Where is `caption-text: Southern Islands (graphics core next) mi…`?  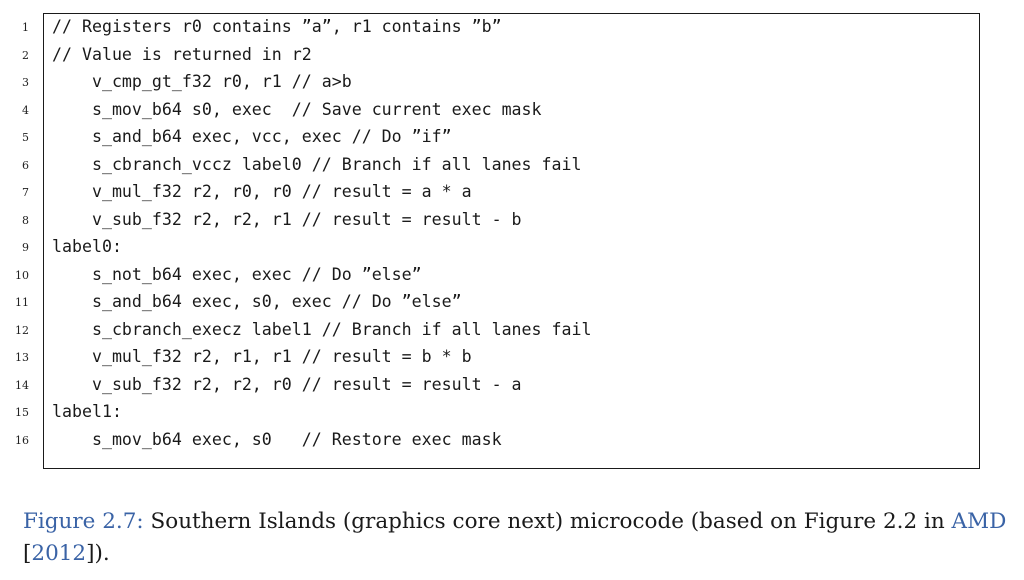 caption-text: Southern Islands (graphics core next) mi… is located at coordinates (547, 521).